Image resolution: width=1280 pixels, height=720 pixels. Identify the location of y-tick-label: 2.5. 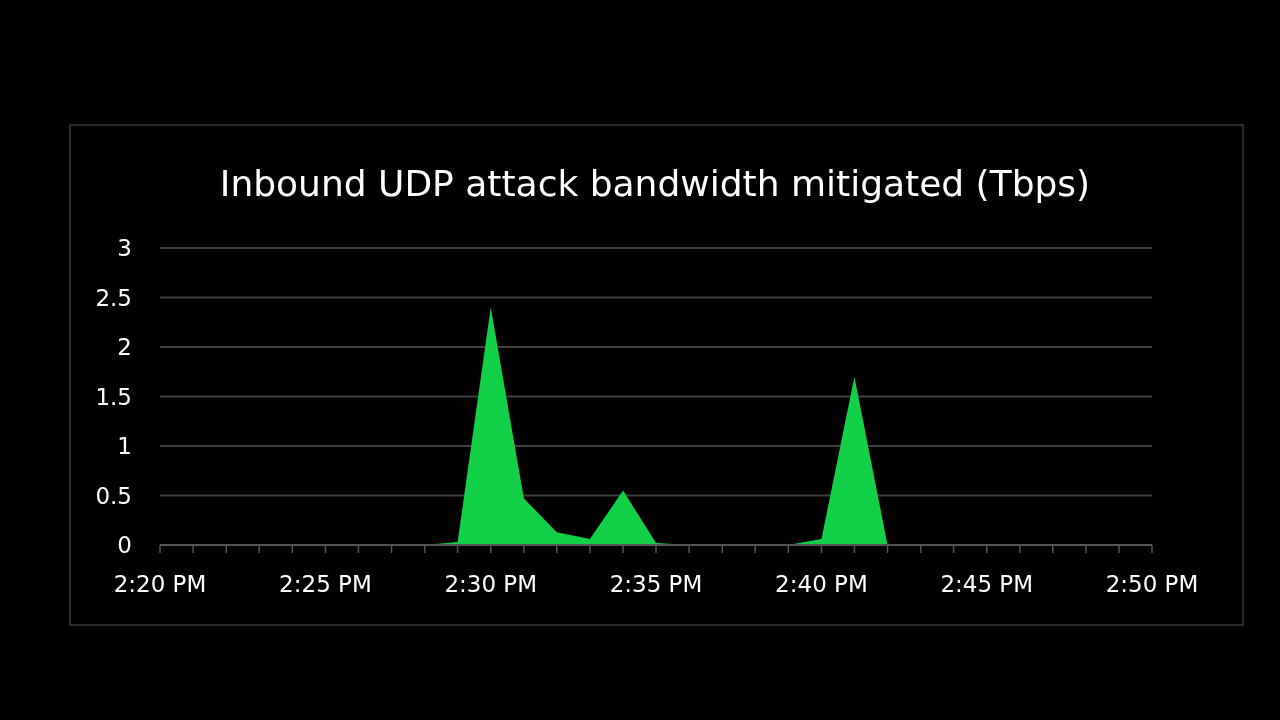
(113, 297).